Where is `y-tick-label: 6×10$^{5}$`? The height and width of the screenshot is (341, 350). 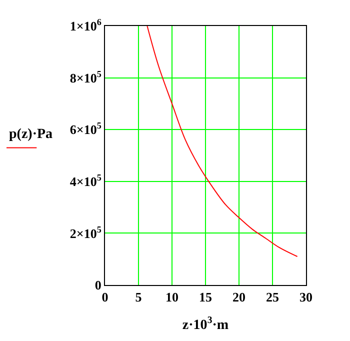 y-tick-label: 6×10$^{5}$ is located at coordinates (86, 129).